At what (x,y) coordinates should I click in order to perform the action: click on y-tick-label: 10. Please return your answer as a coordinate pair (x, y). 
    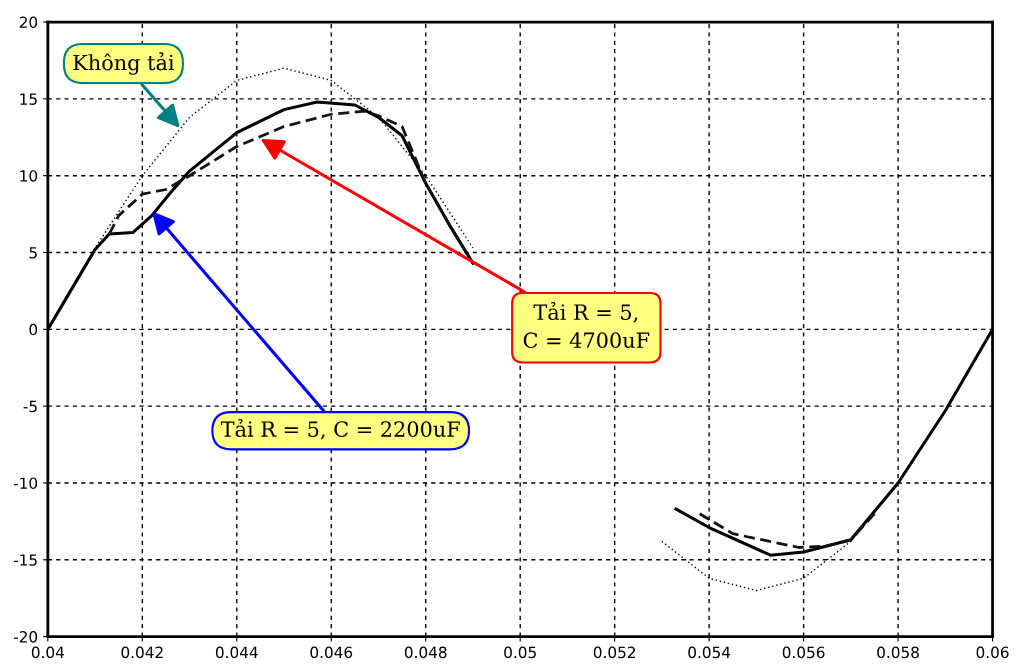
    Looking at the image, I should click on (29, 176).